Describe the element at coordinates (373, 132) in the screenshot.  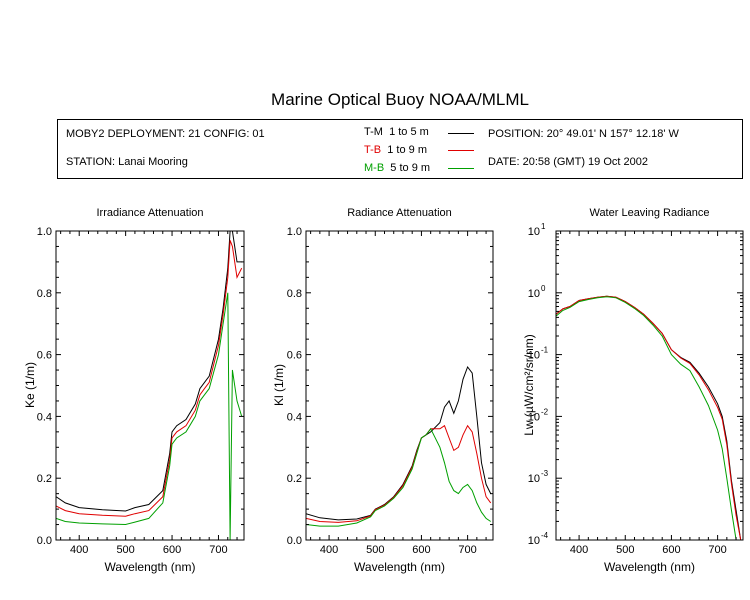
I see `legend-code-tm: T-M` at that location.